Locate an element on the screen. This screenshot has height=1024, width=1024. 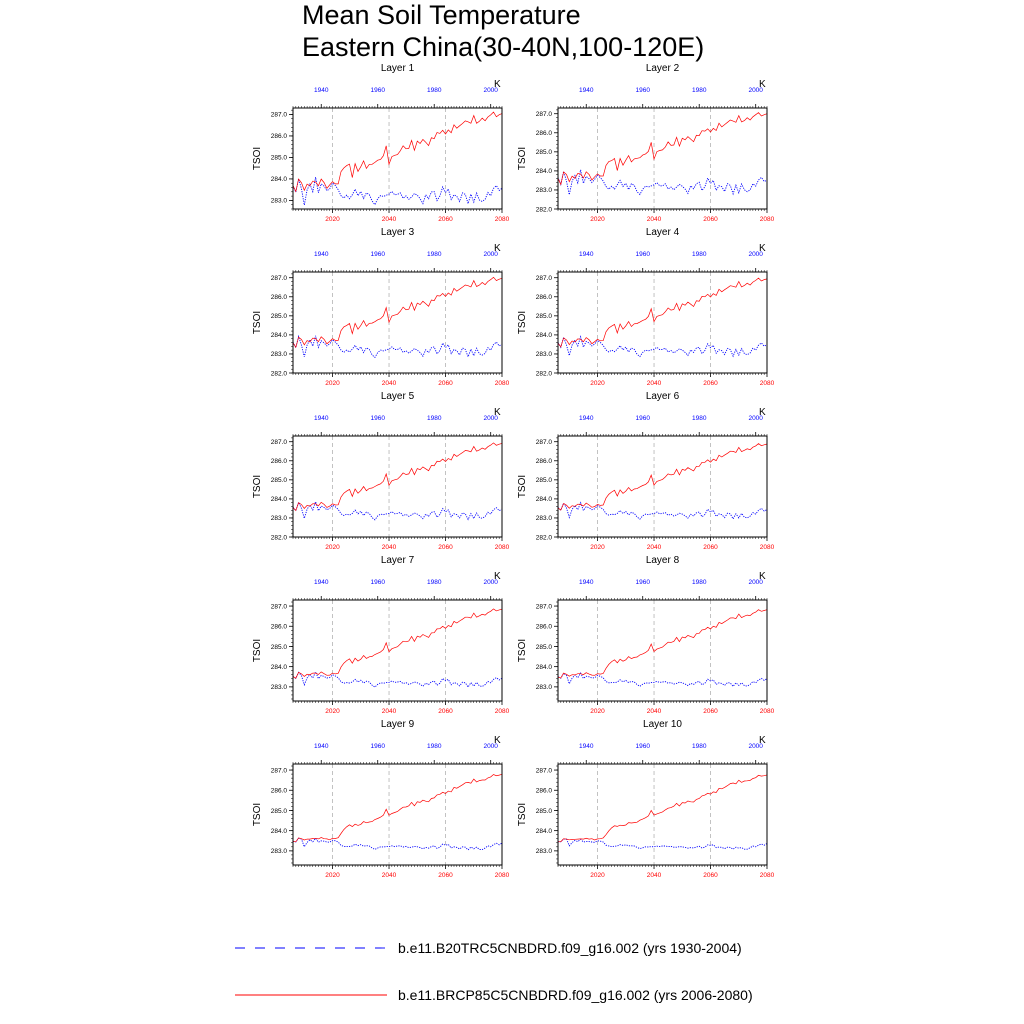
figure-title-line-1: Mean Soil Temperature is located at coordinates (441, 15).